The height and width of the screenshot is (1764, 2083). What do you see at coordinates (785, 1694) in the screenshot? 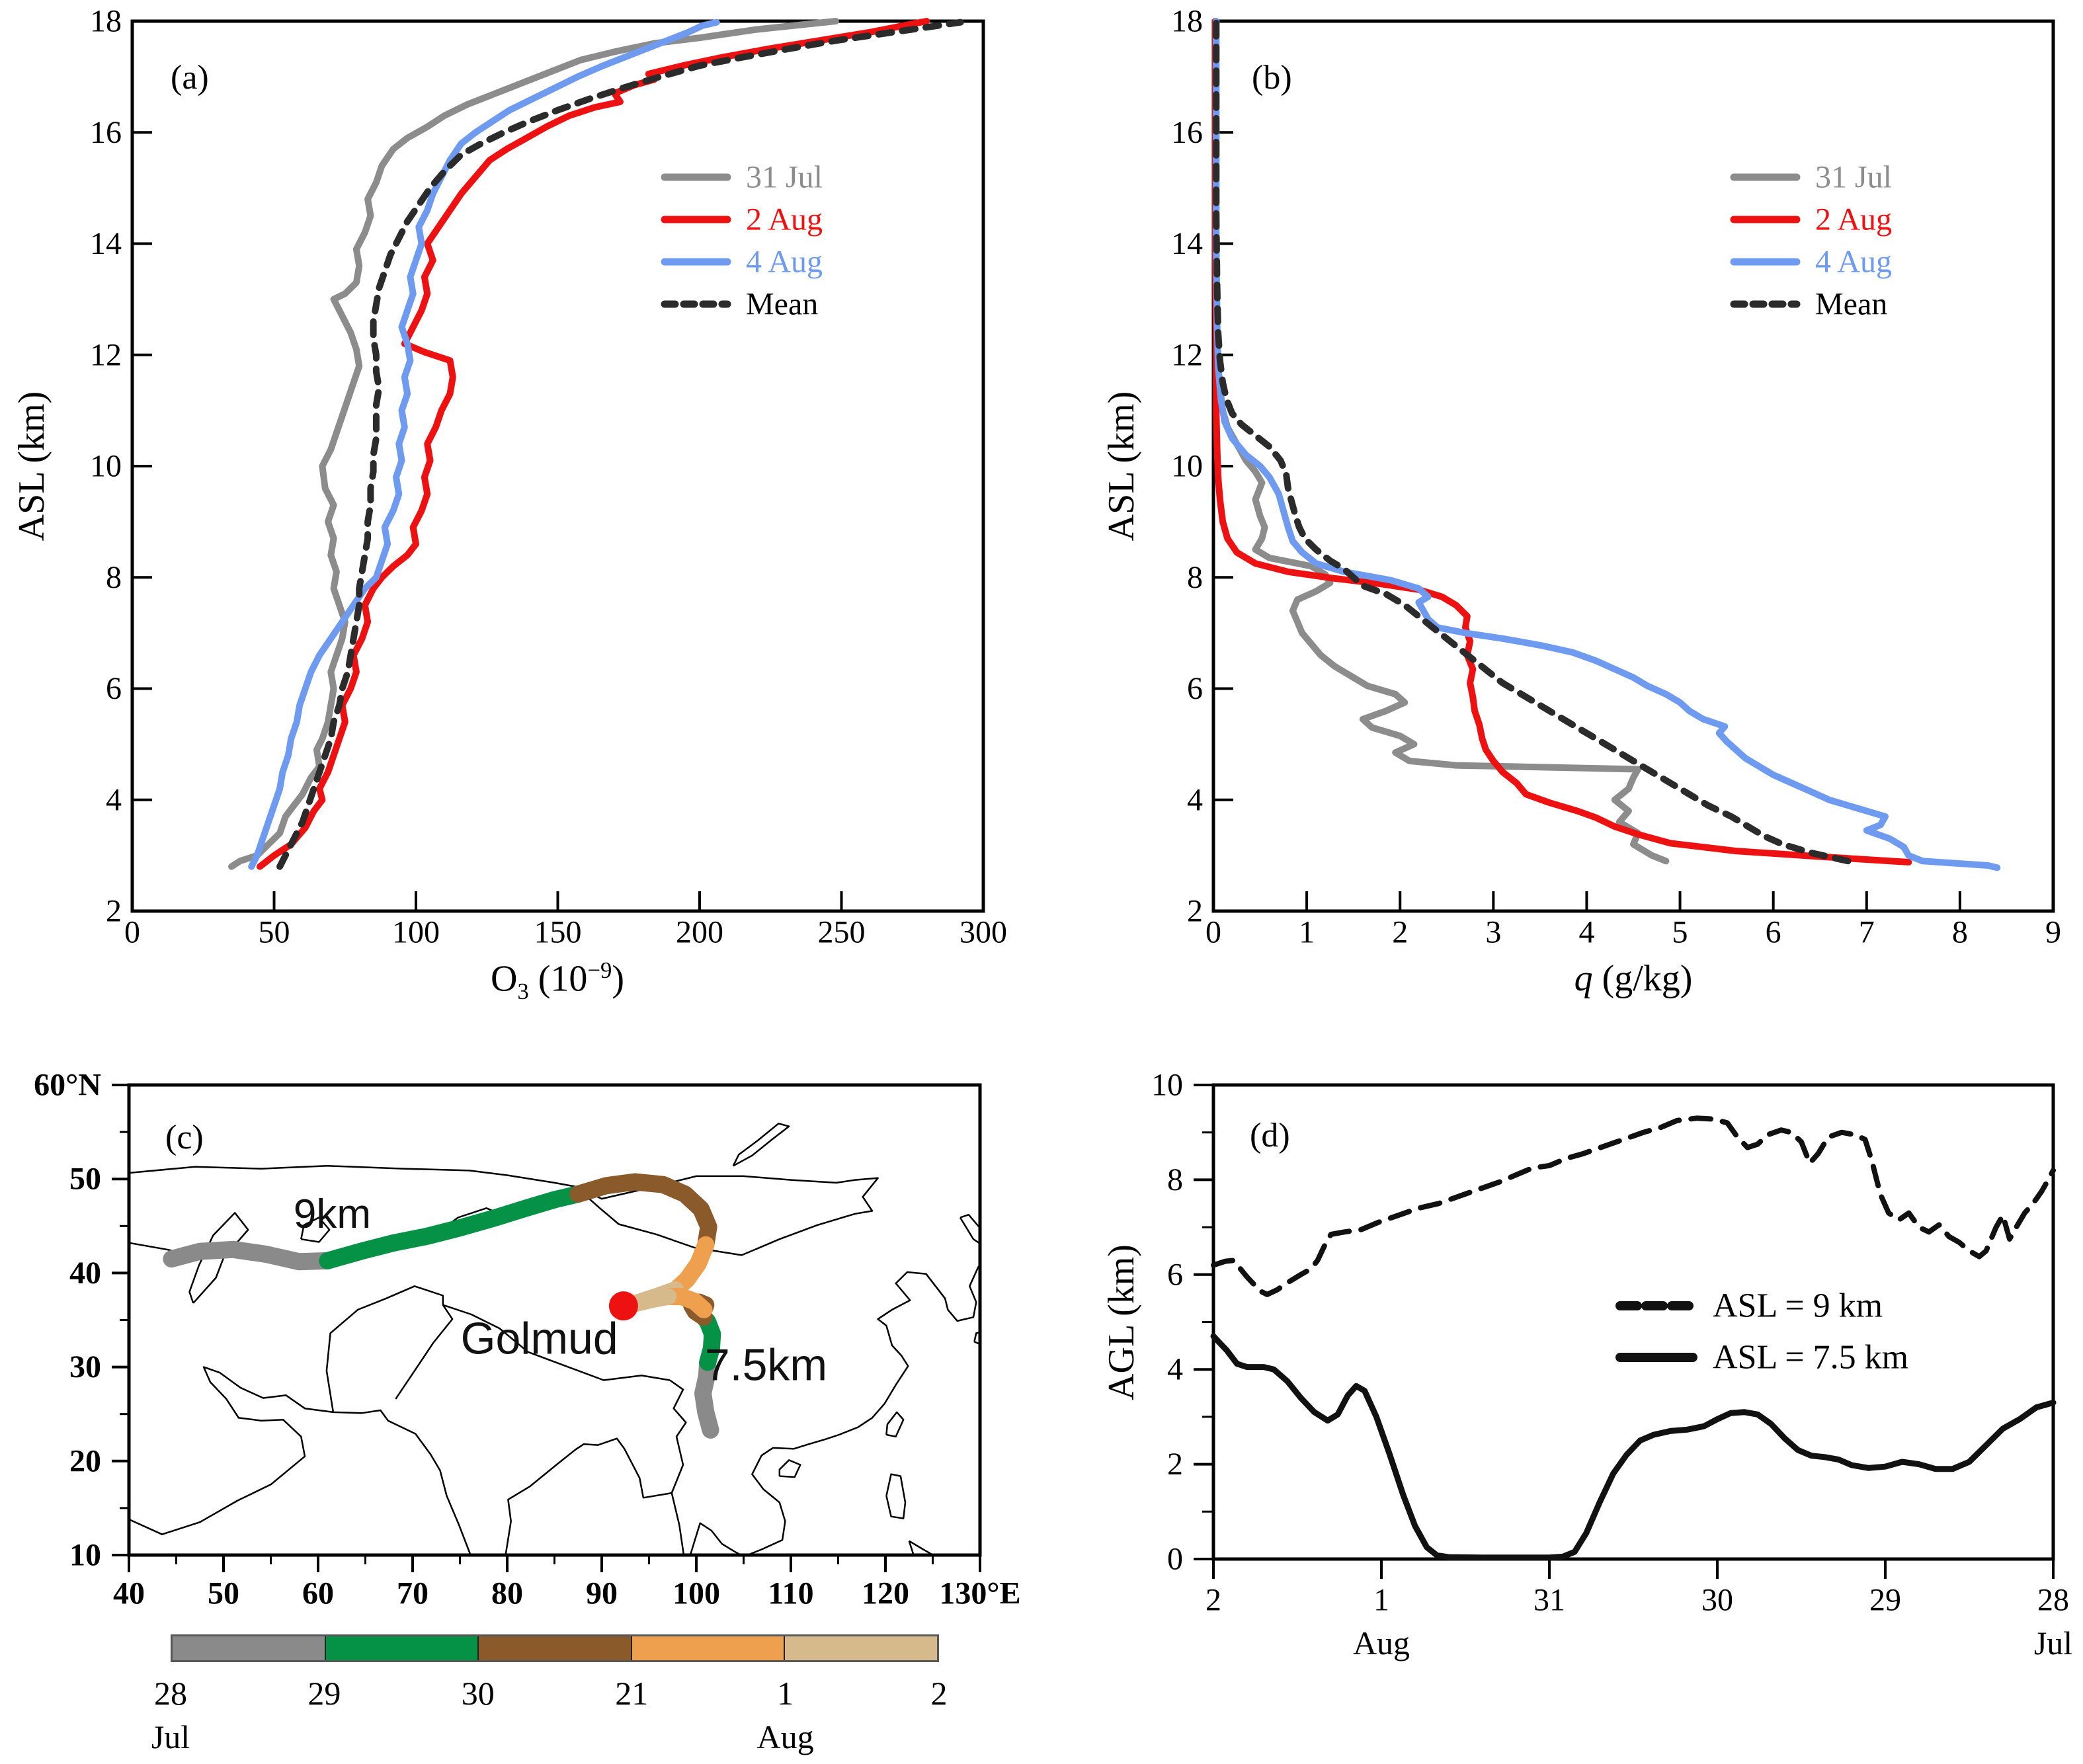
I see `colorbar-tick-label: 1` at bounding box center [785, 1694].